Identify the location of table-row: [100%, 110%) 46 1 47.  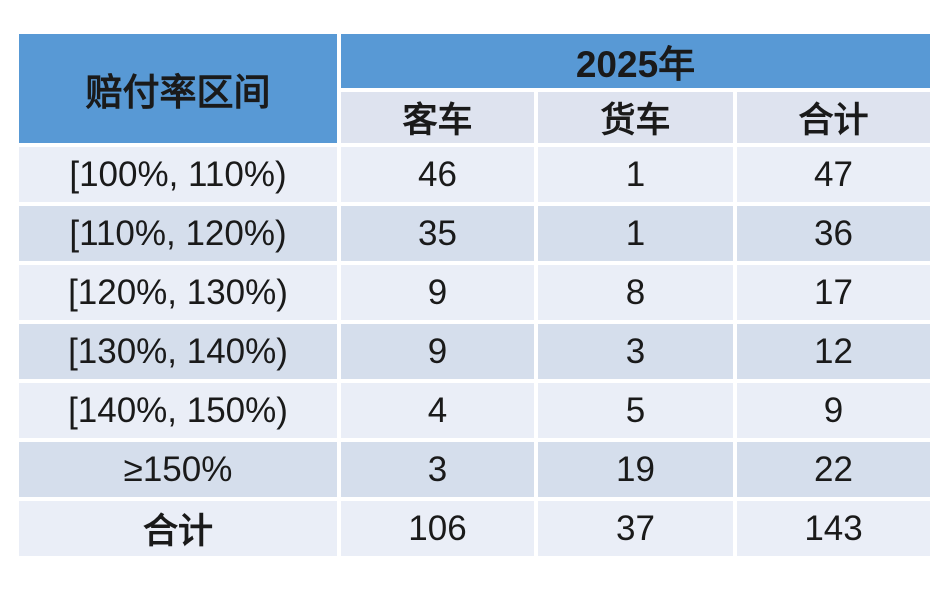
(475, 174).